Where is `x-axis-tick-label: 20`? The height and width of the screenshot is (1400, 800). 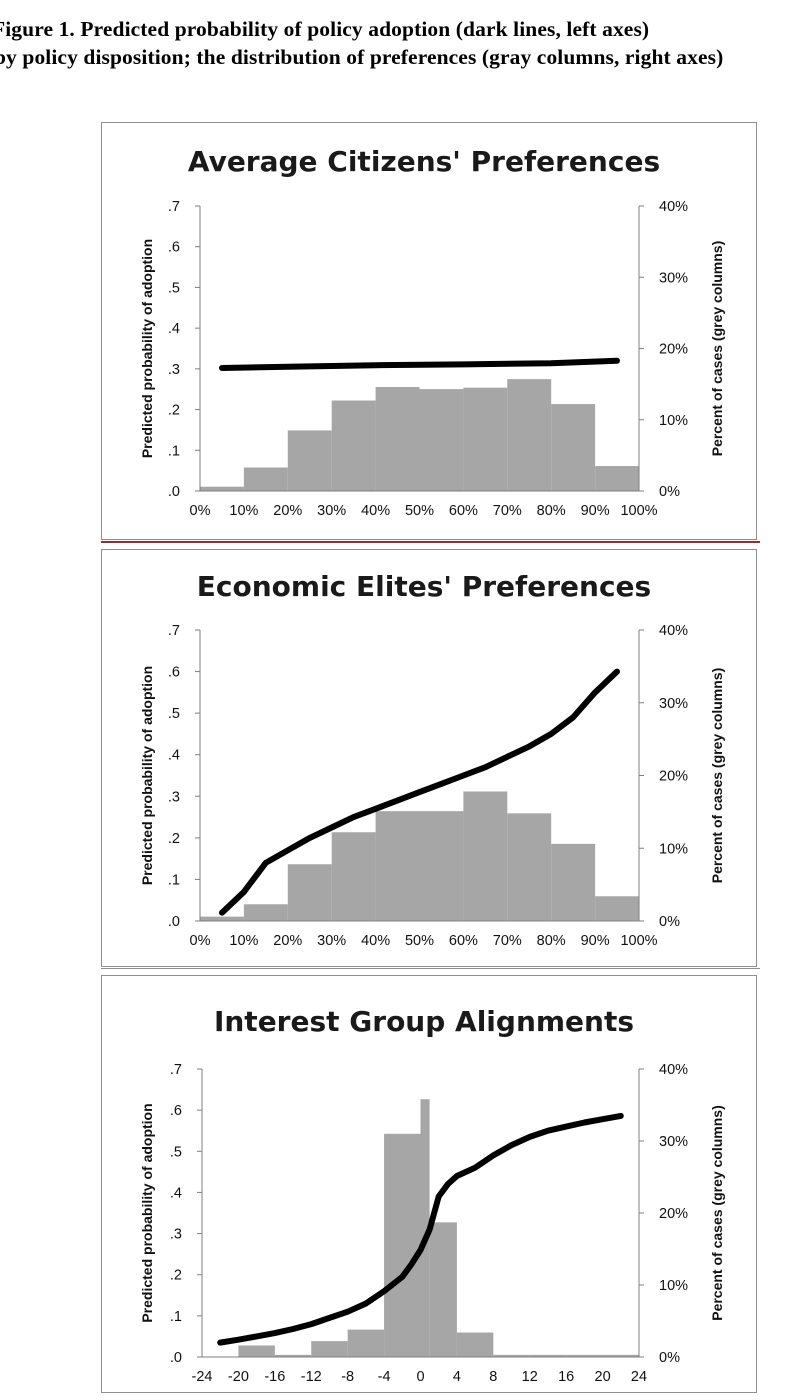 x-axis-tick-label: 20 is located at coordinates (603, 1377).